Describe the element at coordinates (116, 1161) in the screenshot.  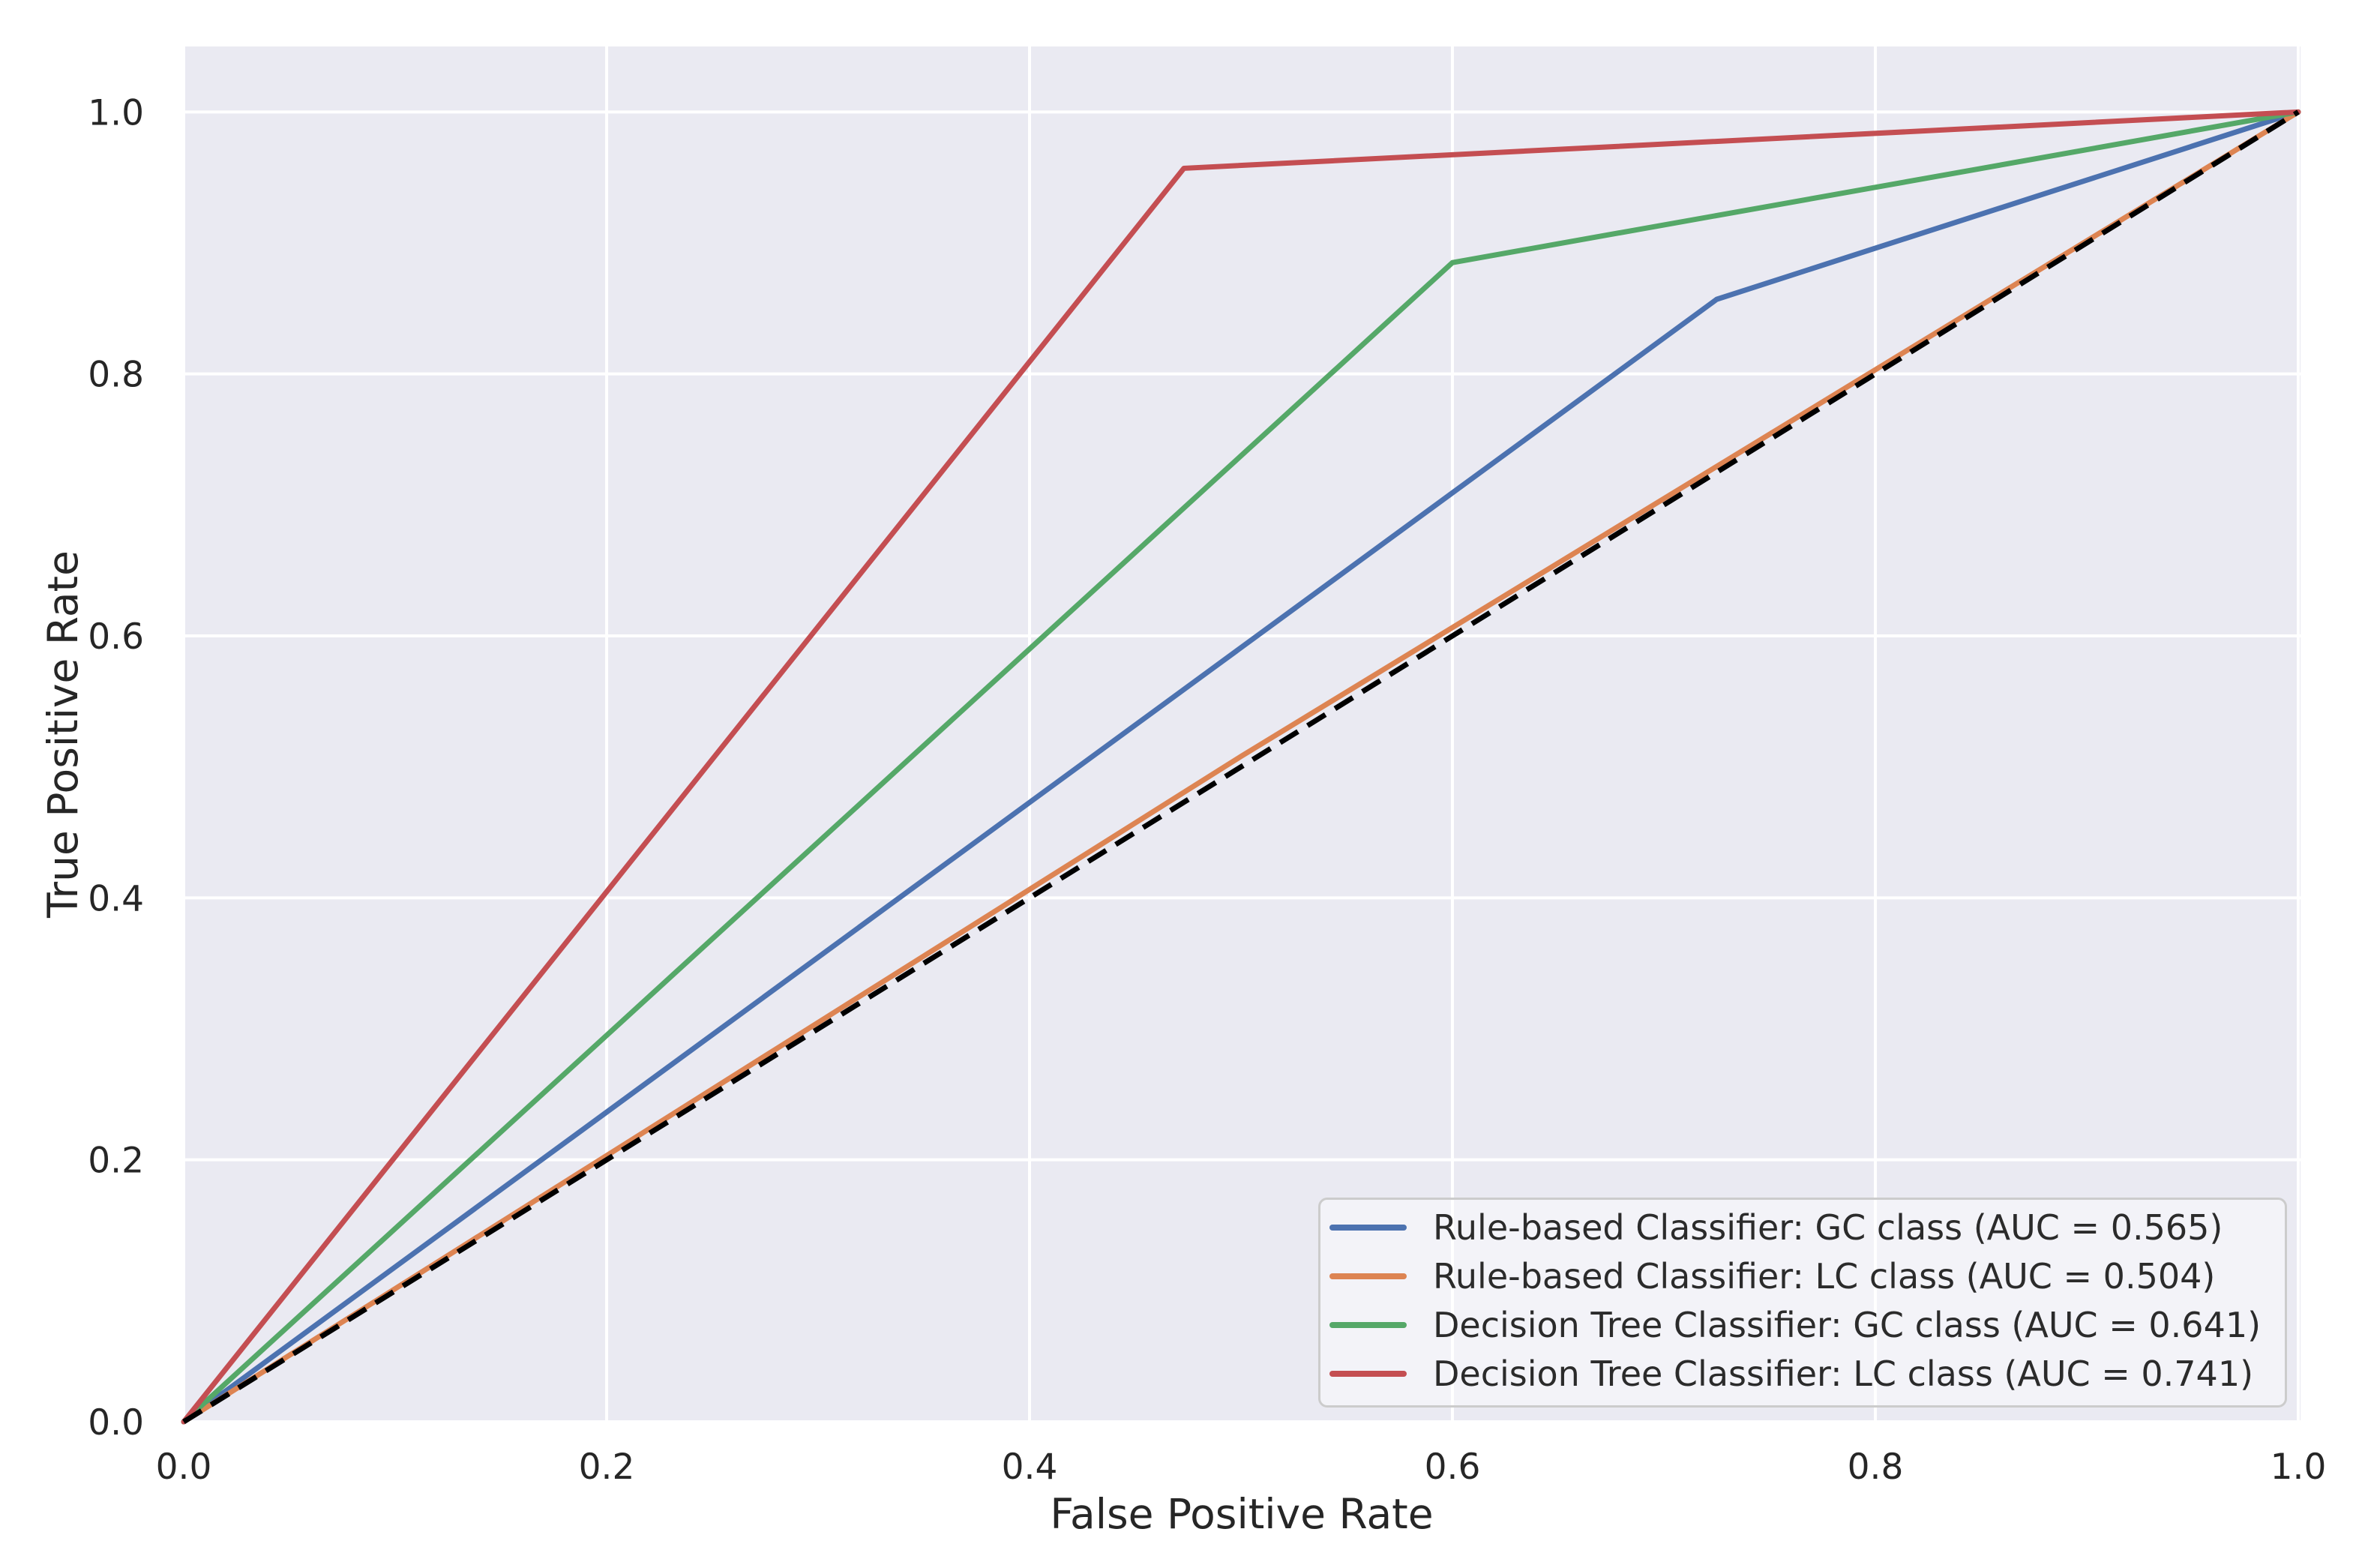
I see `y-tick-label: 0.2` at that location.